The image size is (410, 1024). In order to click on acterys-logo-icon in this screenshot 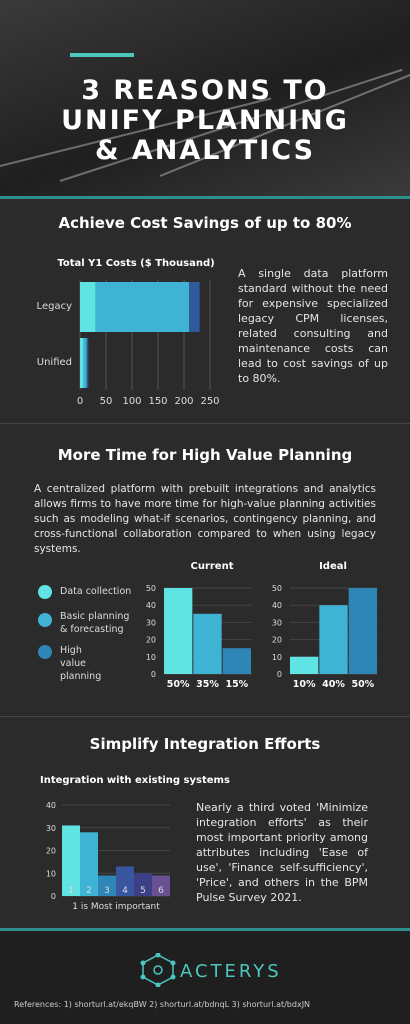, I will do `click(158, 970)`.